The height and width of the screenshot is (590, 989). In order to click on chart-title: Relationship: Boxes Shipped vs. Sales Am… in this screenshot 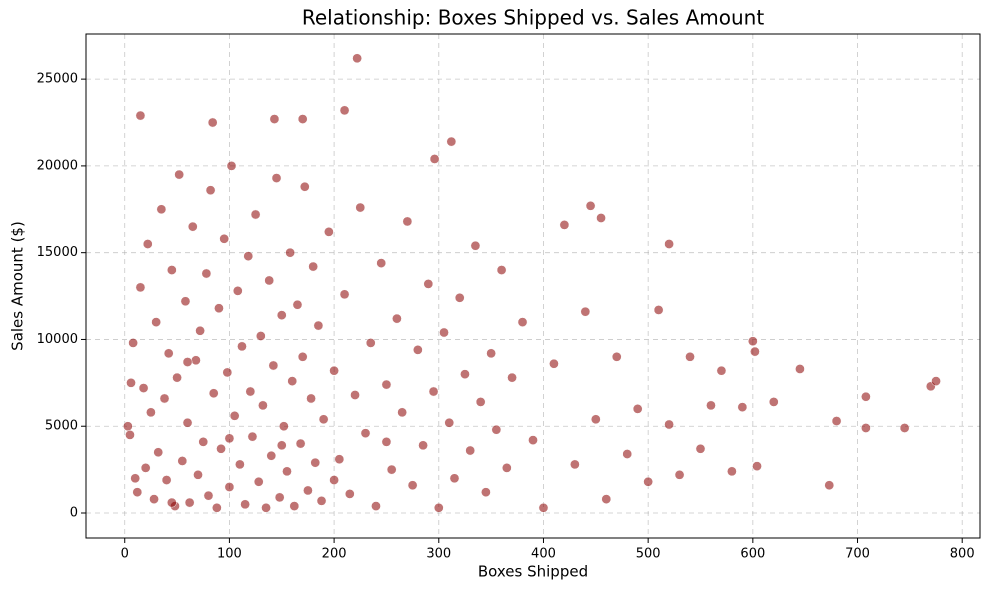, I will do `click(533, 18)`.